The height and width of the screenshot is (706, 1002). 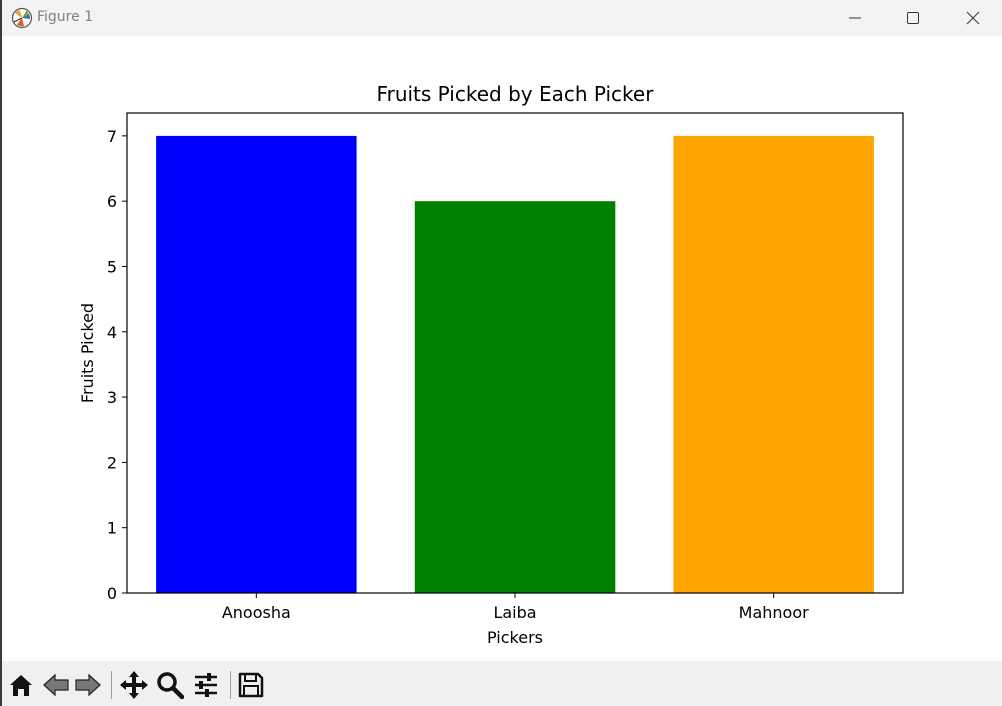 What do you see at coordinates (515, 397) in the screenshot?
I see `bar-laiba` at bounding box center [515, 397].